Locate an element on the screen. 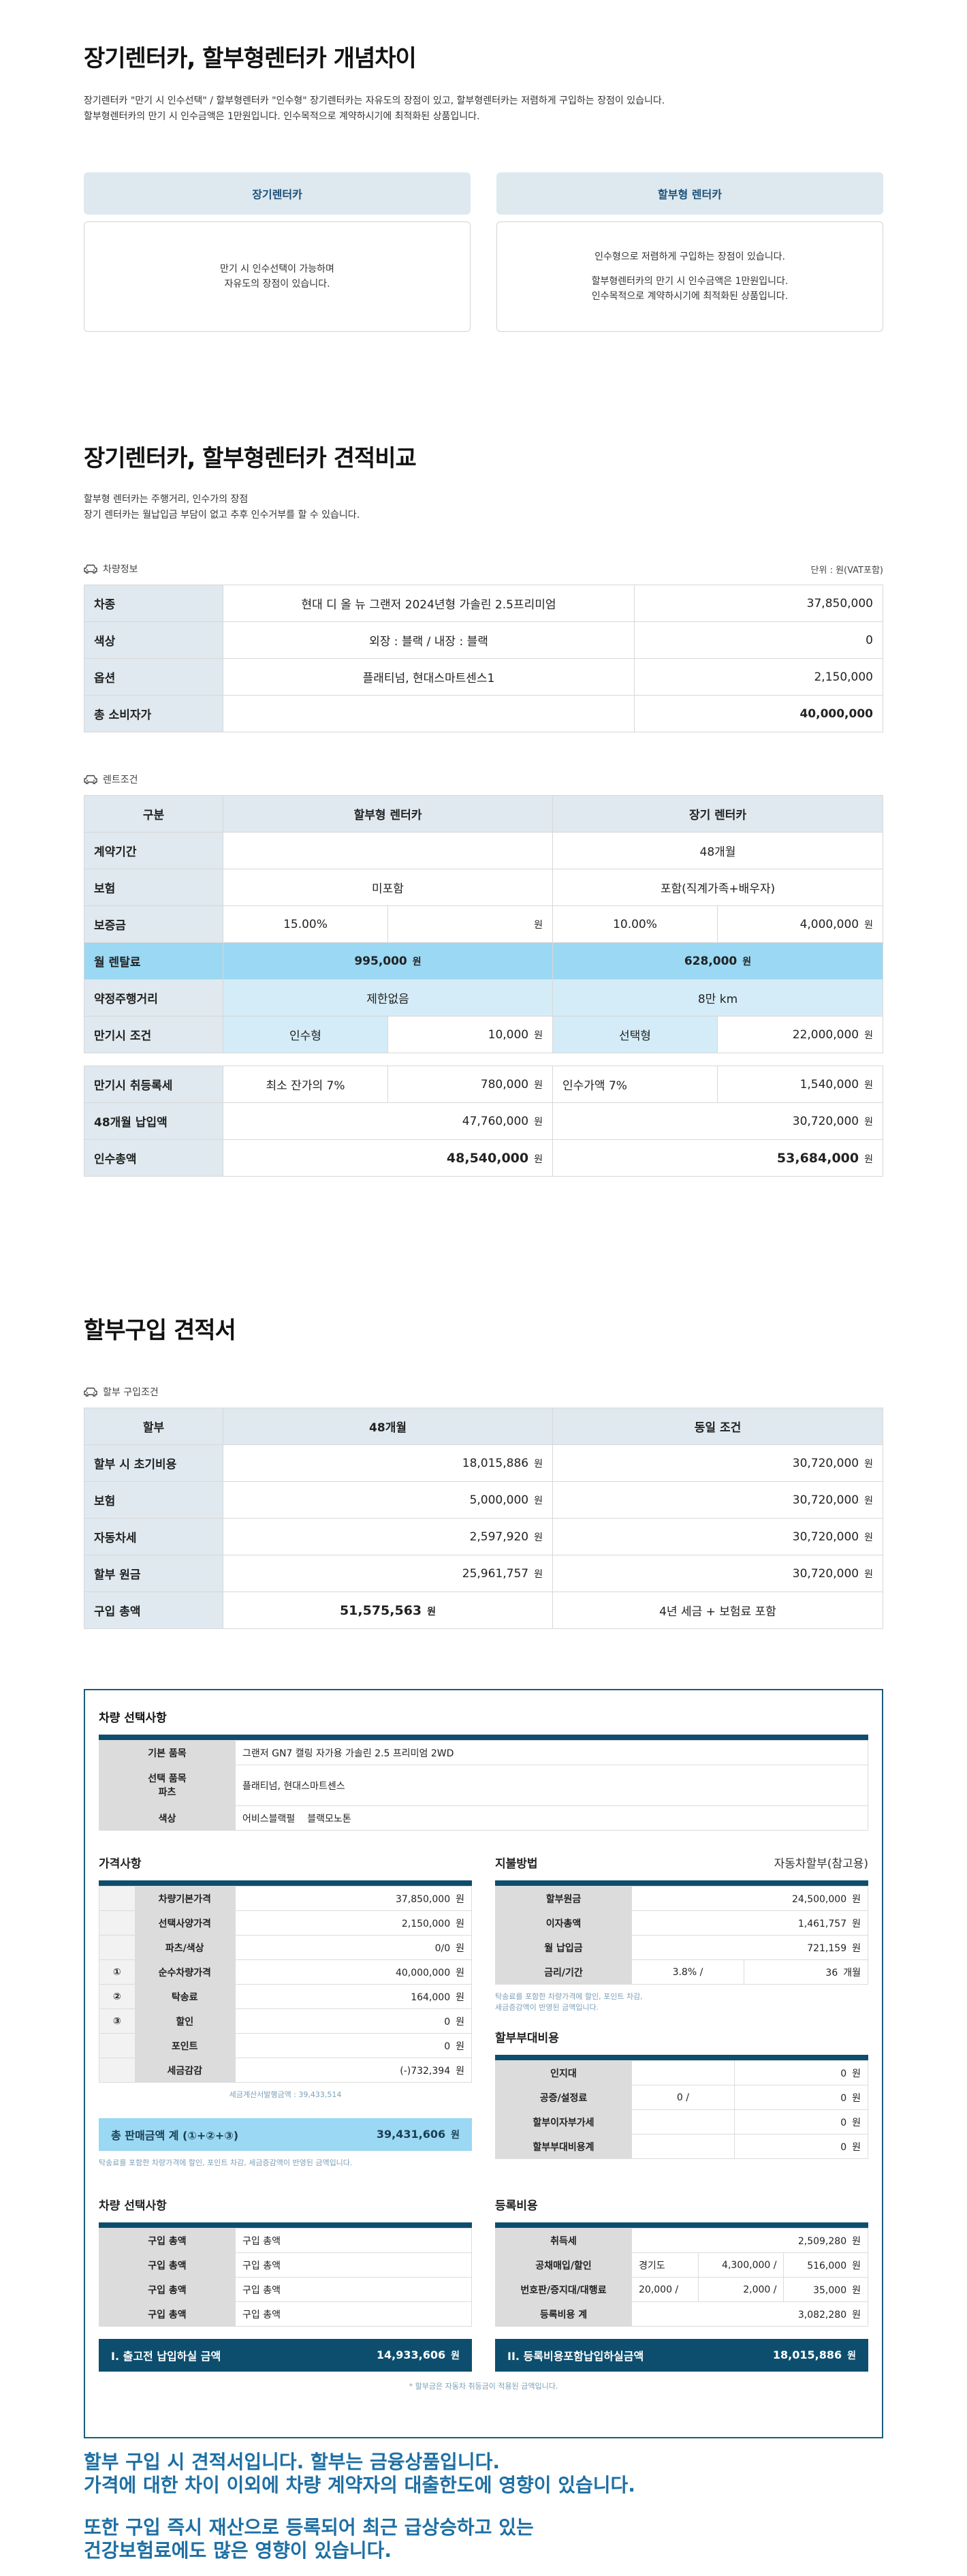 This screenshot has height=2576, width=967. row-value: 2,150,000 is located at coordinates (426, 1923).